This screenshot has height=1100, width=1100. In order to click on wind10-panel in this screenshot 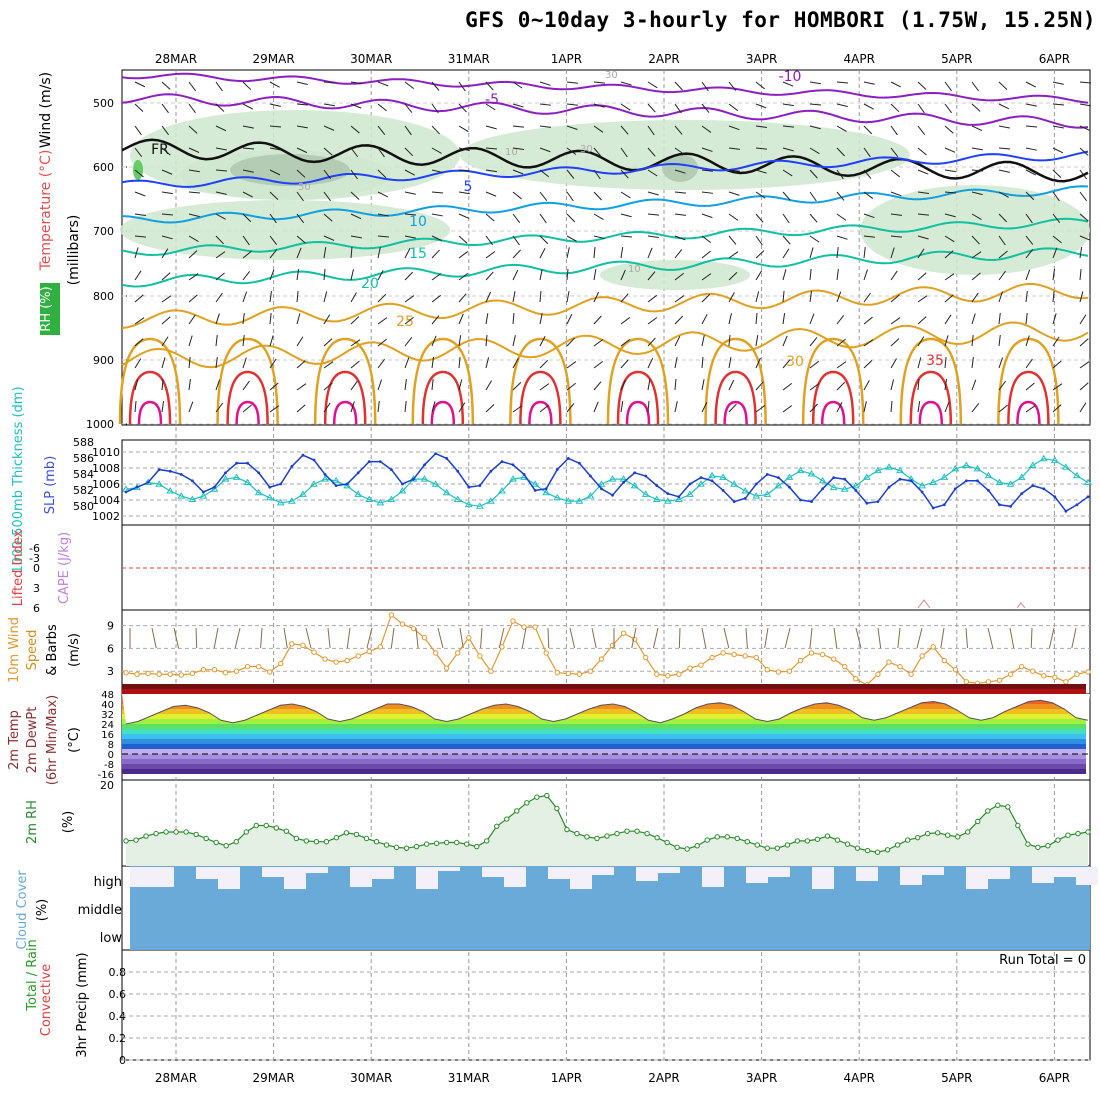, I will do `click(606, 652)`.